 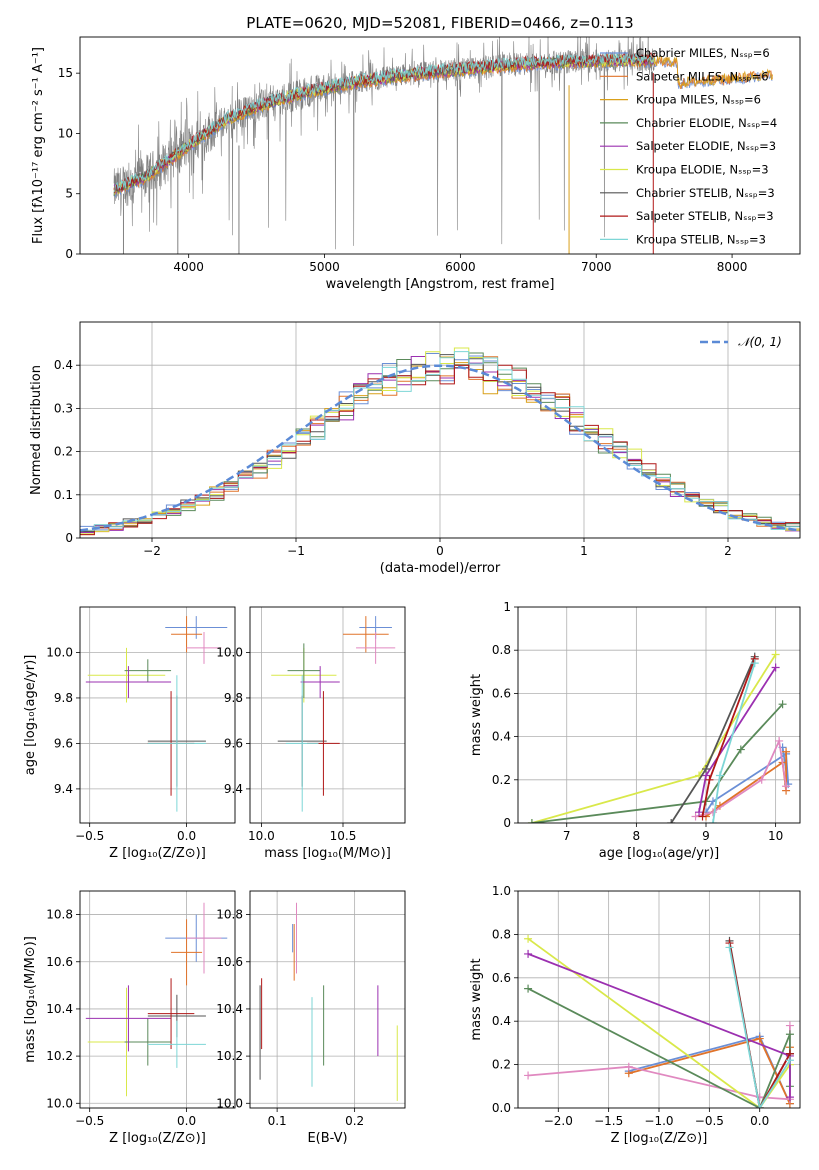 What do you see at coordinates (63, 743) in the screenshot?
I see `y-tick-label: 9.6` at bounding box center [63, 743].